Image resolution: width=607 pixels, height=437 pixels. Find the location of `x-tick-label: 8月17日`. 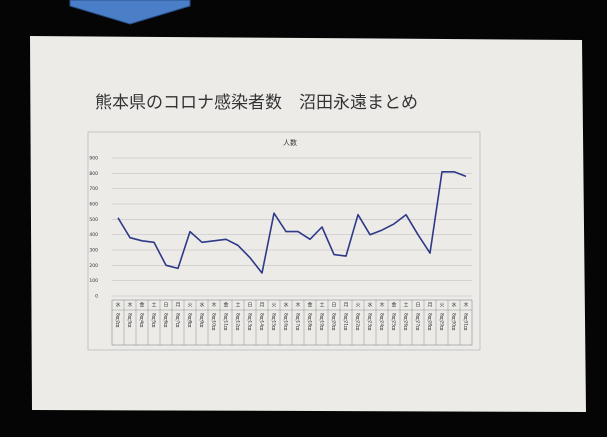

x-tick-label: 8月17日 is located at coordinates (298, 322).